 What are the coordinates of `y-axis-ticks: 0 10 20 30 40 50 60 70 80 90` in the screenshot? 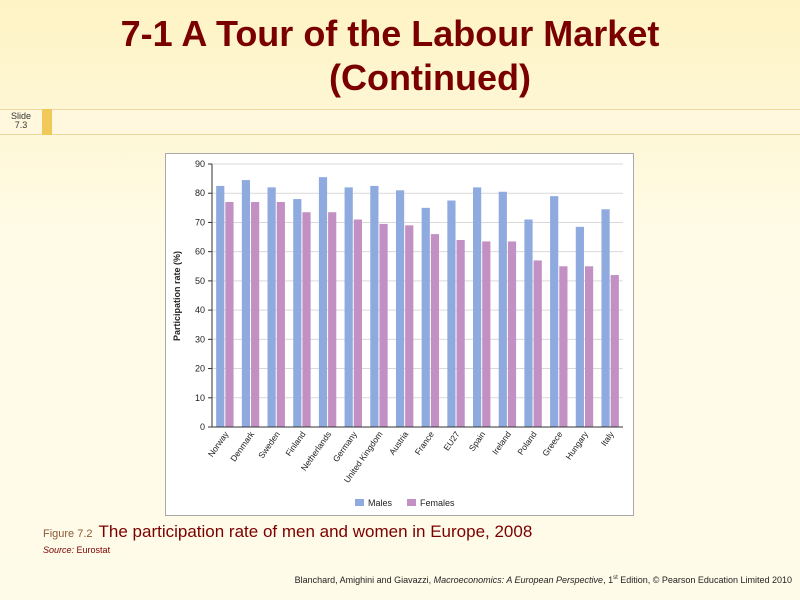 It's located at (203, 295).